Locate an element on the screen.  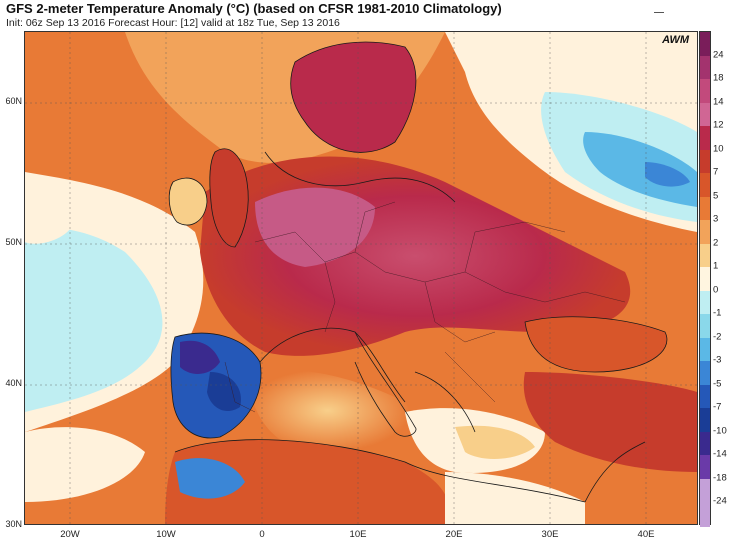
lon-label-0: 0 is located at coordinates (261, 534).